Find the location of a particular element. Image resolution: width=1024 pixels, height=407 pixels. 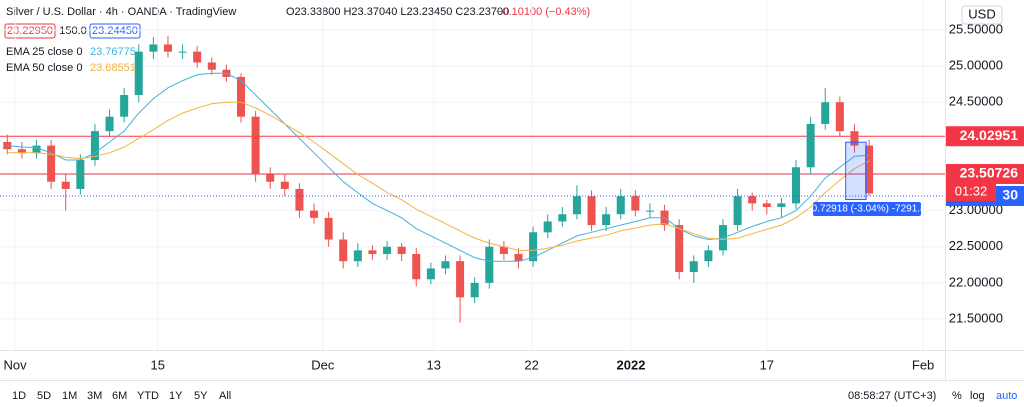

range-button: 6M is located at coordinates (119, 396).